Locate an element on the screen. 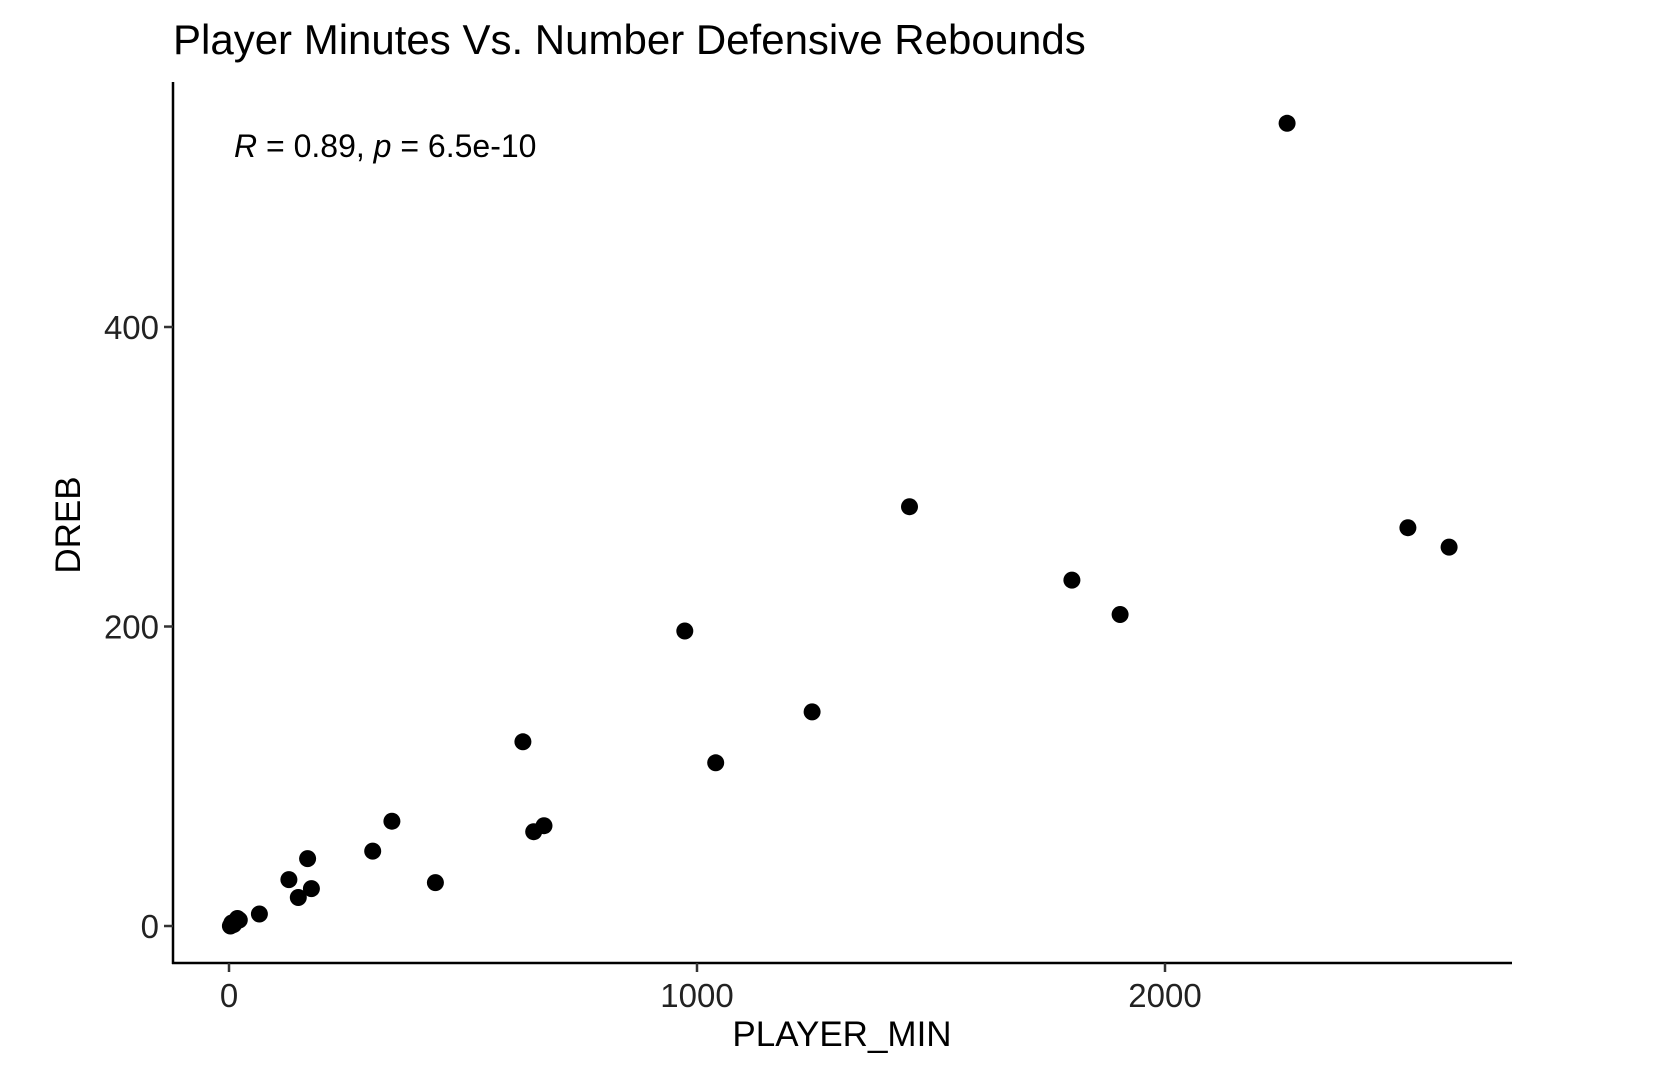  y-axis-title: DREB is located at coordinates (68, 524).